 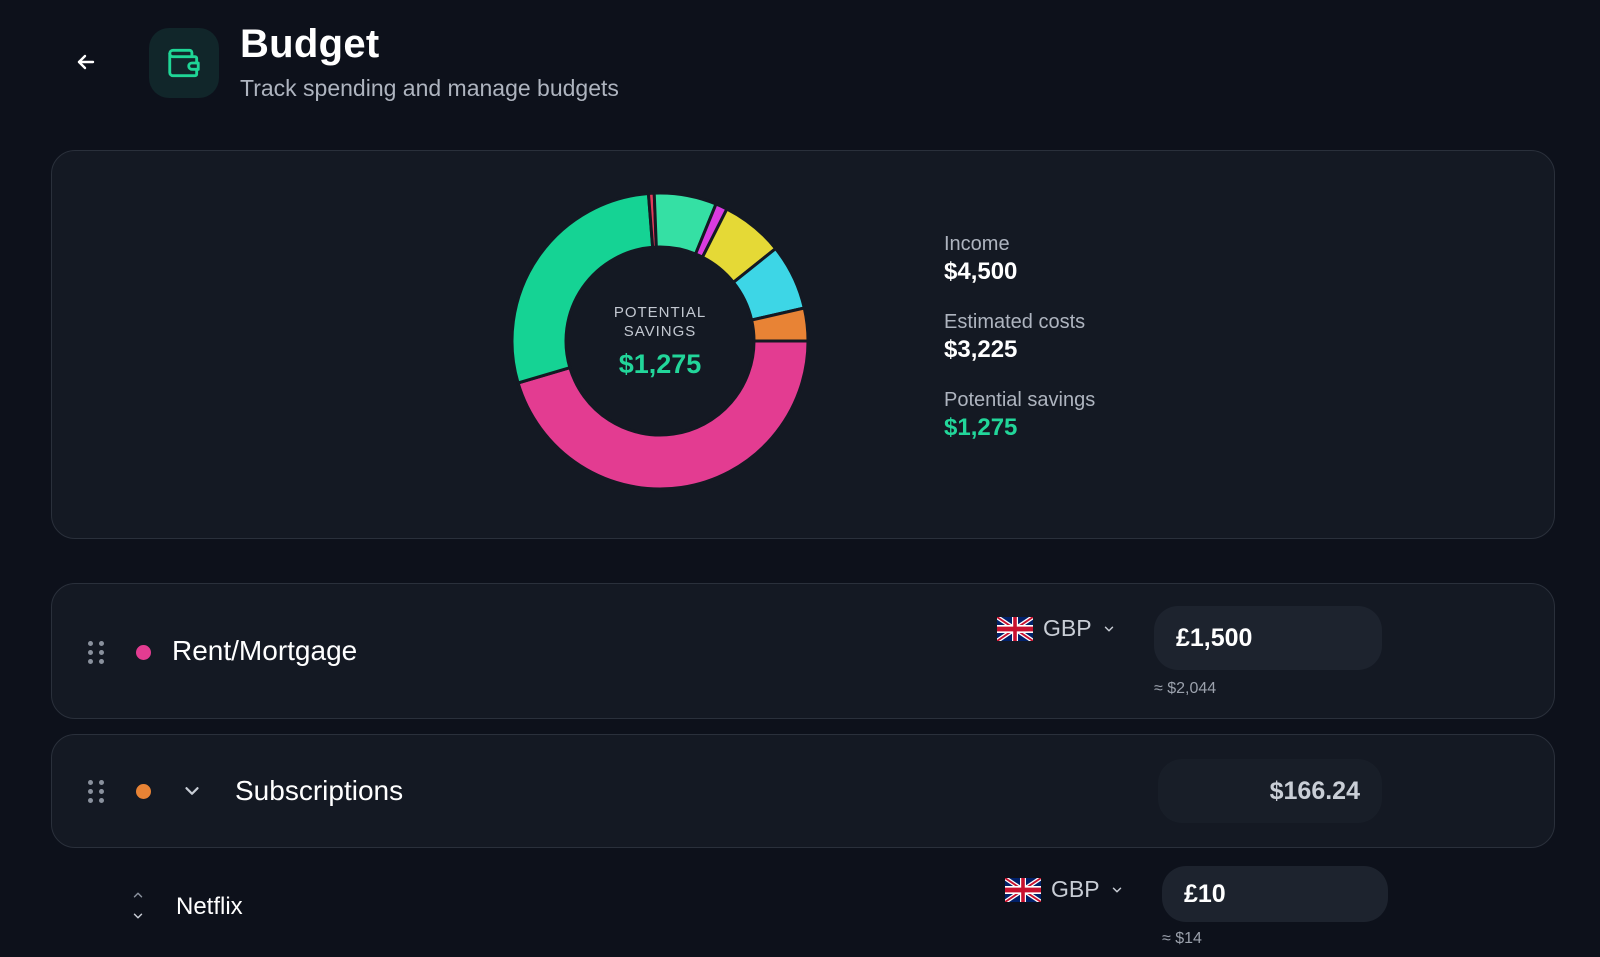 I want to click on expand-toggle, so click(x=192, y=791).